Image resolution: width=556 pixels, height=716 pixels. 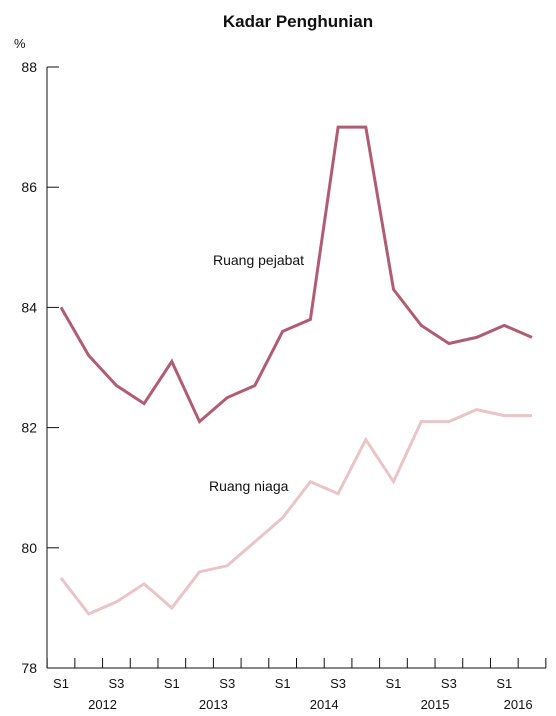 I want to click on y-axis: 78 80 82 84 86 88, so click(x=40, y=367).